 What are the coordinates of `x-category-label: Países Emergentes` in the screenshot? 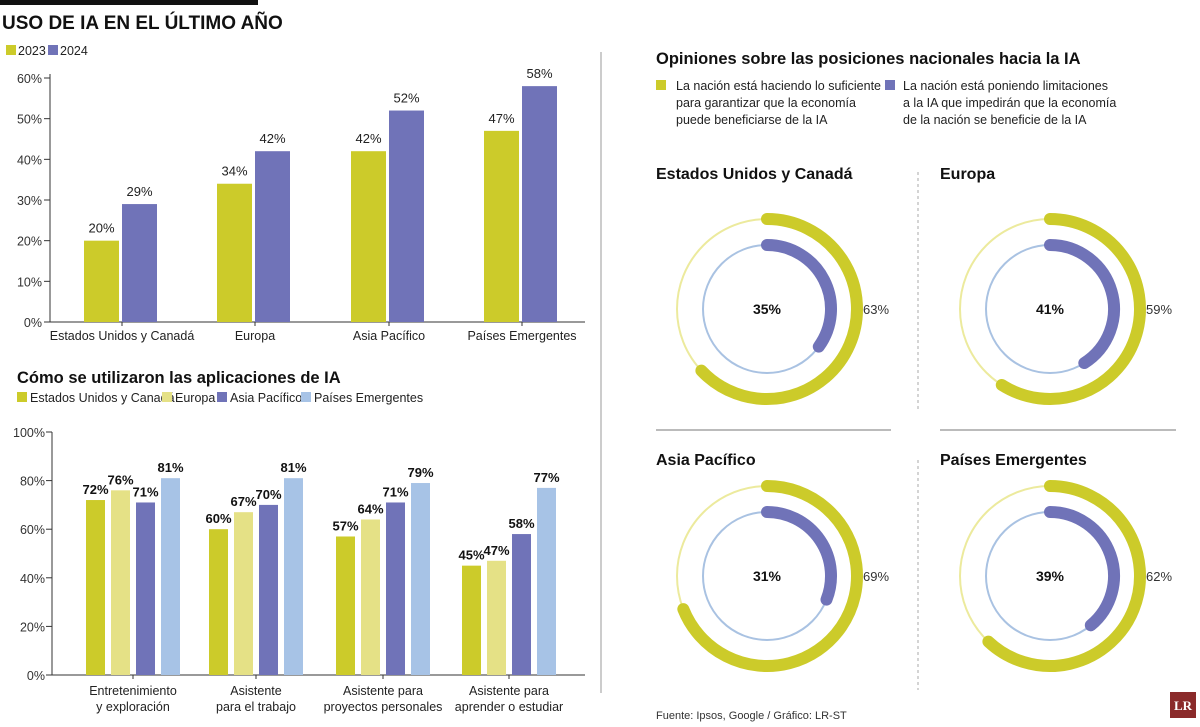 It's located at (521, 336).